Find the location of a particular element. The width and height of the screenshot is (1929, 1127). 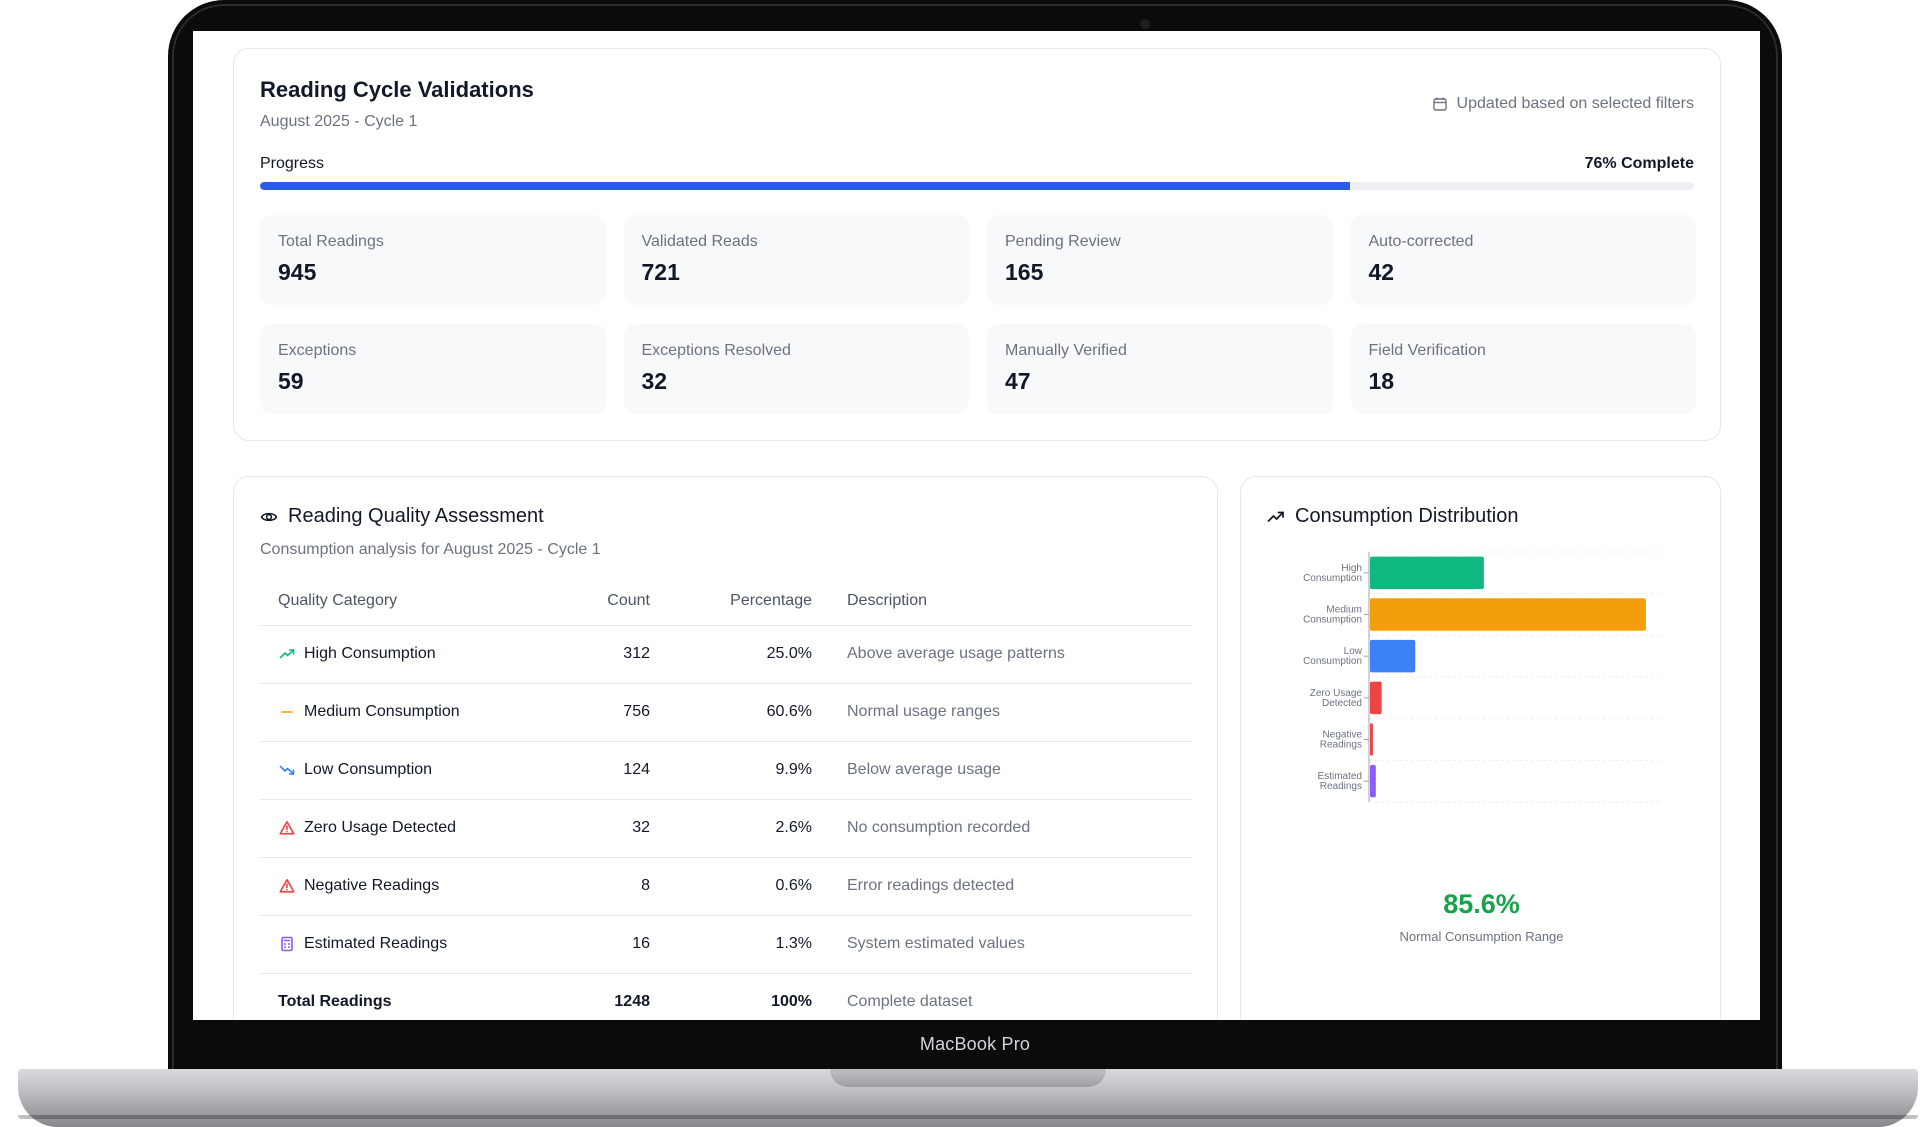

cell-count: 16 is located at coordinates (605, 944).